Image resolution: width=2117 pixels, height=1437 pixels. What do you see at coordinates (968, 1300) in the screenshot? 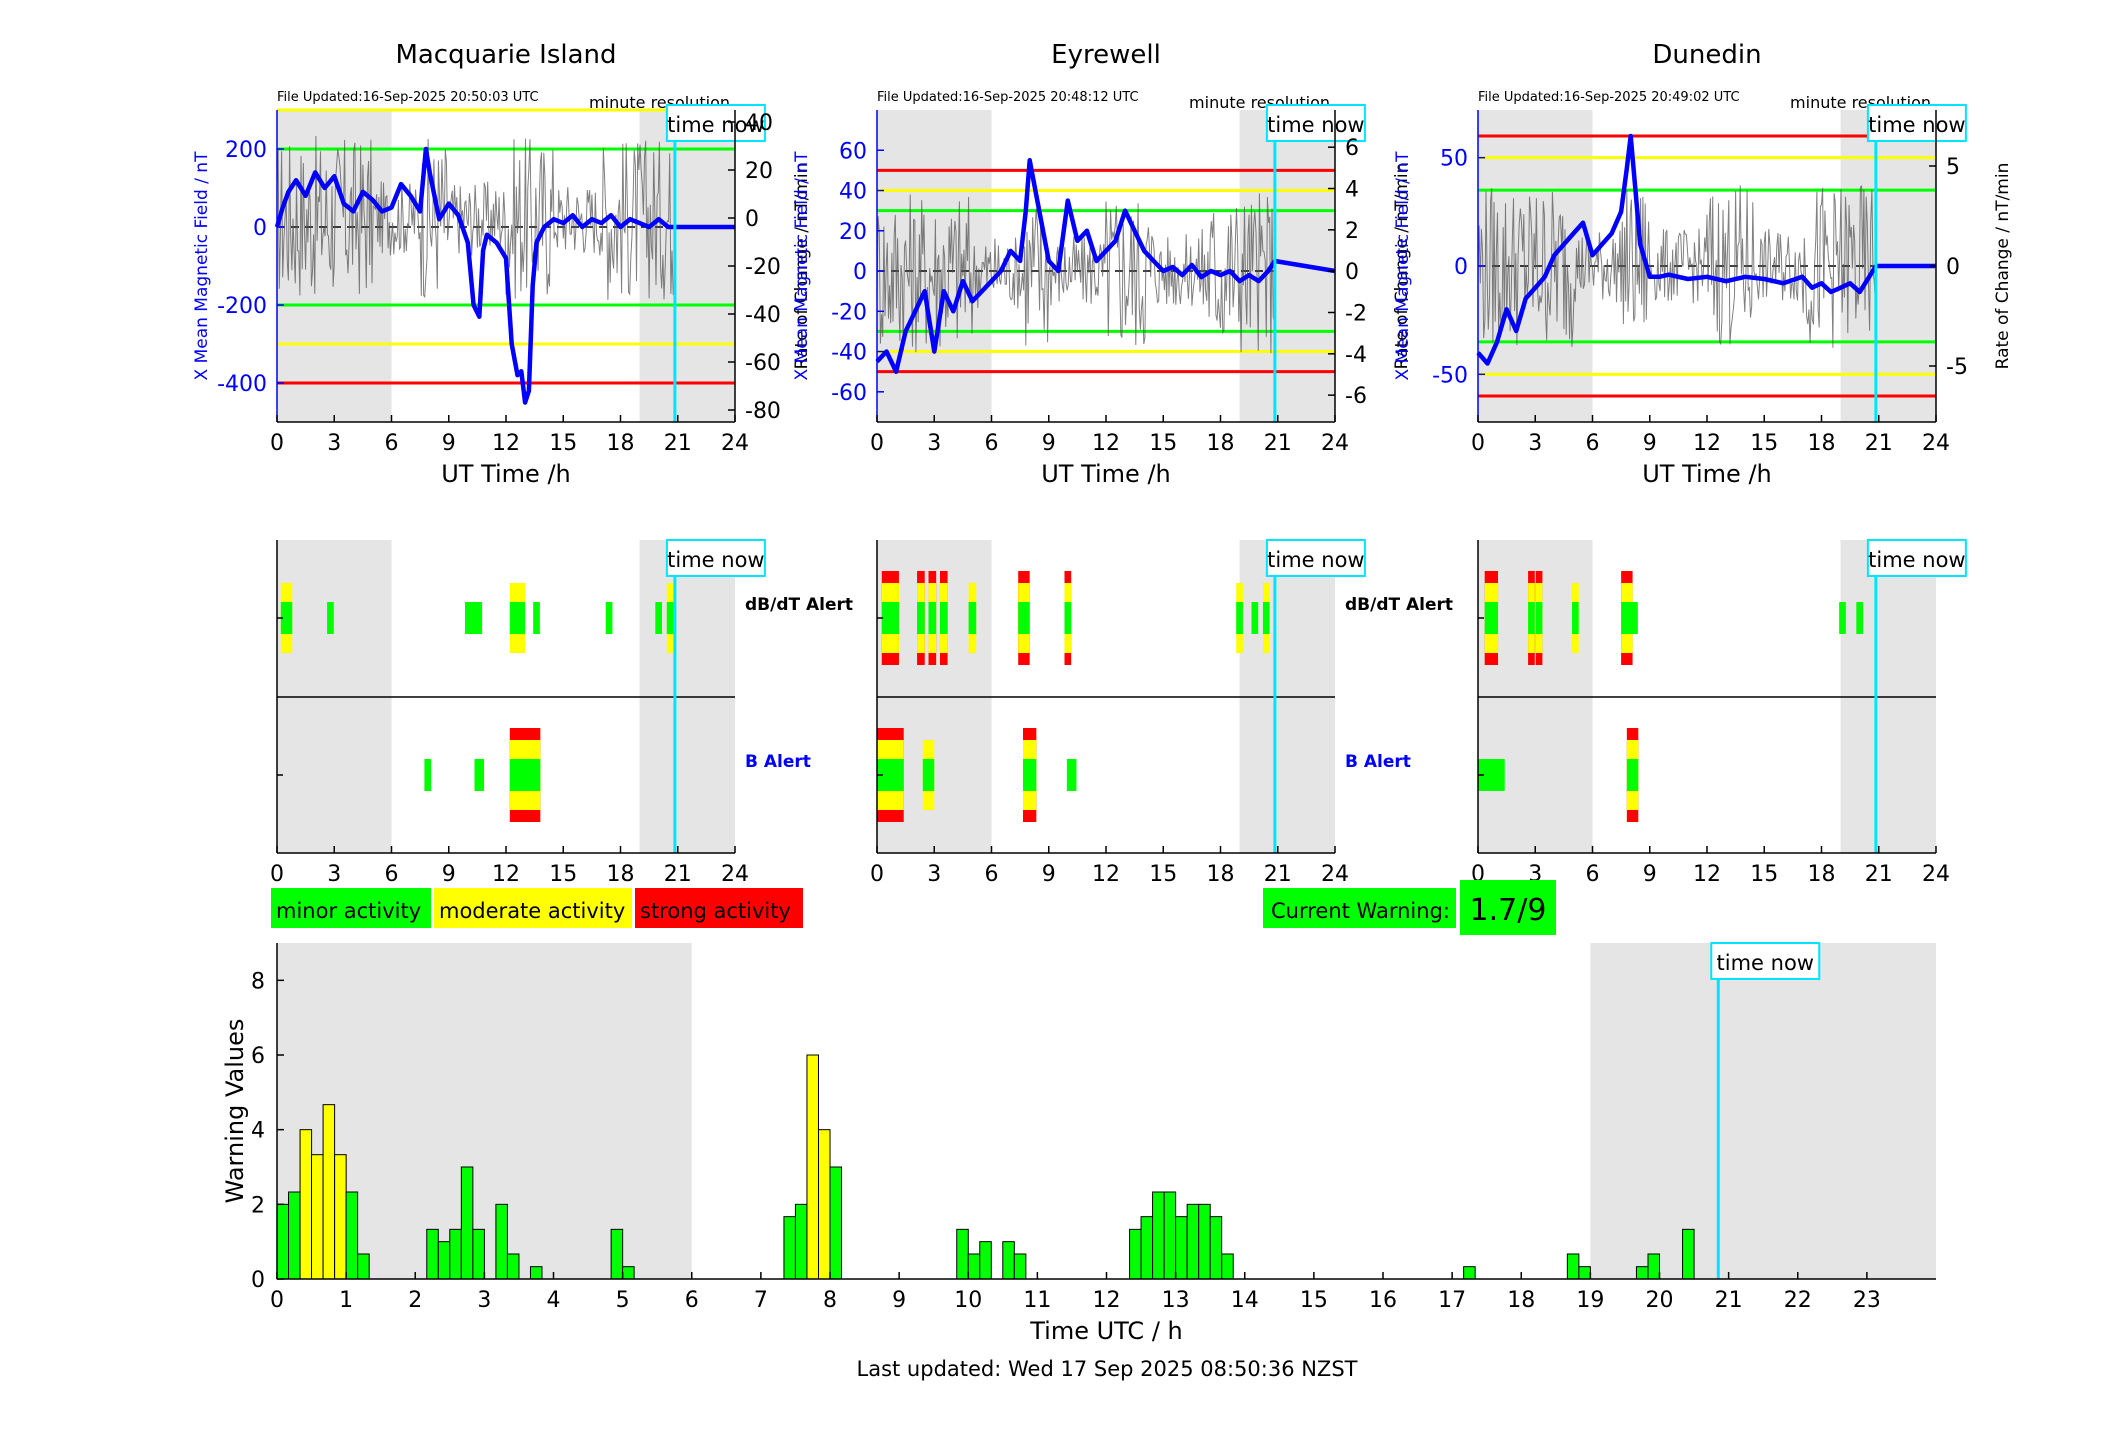
I see `x-tick-label: 10` at bounding box center [968, 1300].